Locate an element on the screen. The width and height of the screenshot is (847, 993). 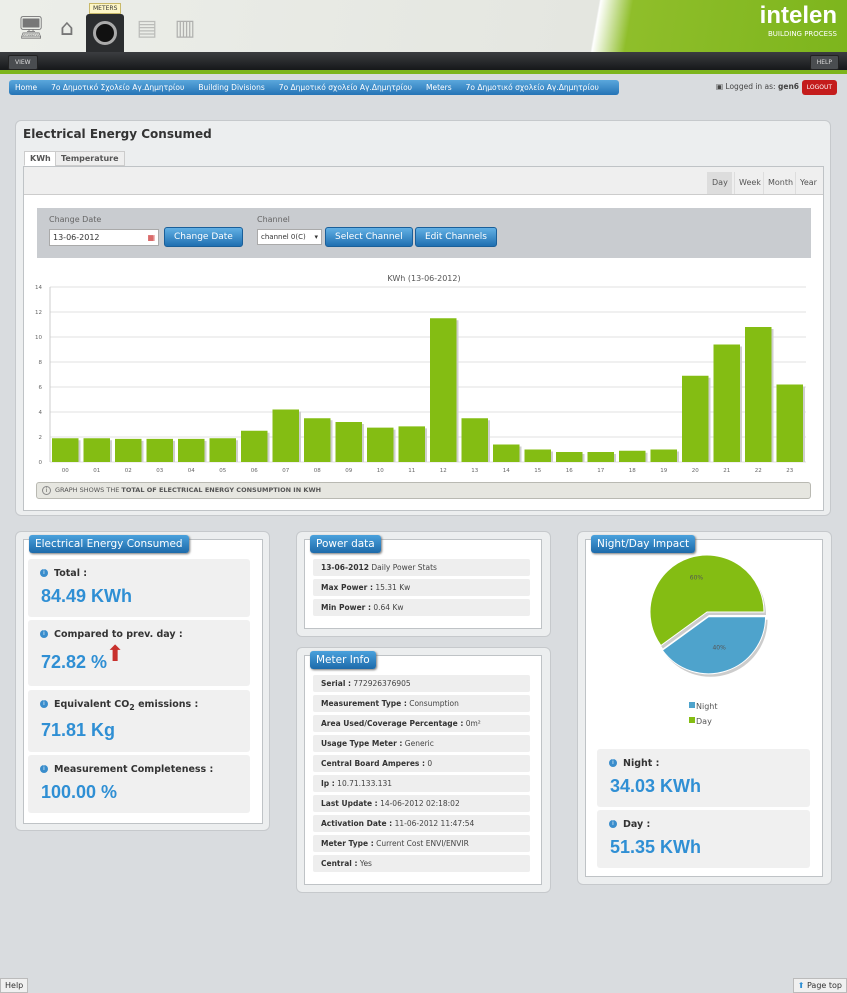
date-input: 13-06-2012 ▦ is located at coordinates (104, 237).